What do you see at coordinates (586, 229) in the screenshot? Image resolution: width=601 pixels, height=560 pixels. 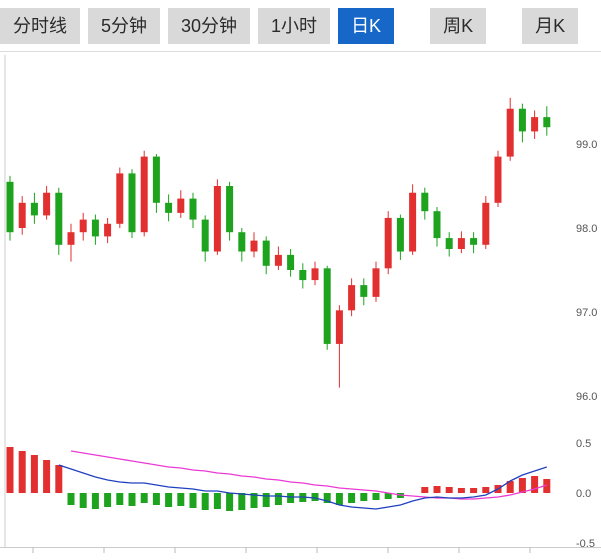 I see `y-axis-label: 98.0` at bounding box center [586, 229].